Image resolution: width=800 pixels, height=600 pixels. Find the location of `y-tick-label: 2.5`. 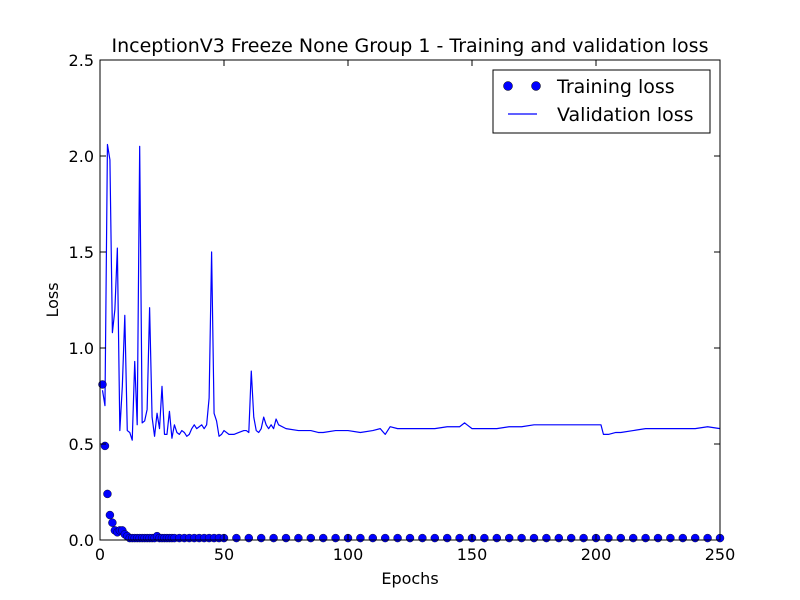

y-tick-label: 2.5 is located at coordinates (81, 60).